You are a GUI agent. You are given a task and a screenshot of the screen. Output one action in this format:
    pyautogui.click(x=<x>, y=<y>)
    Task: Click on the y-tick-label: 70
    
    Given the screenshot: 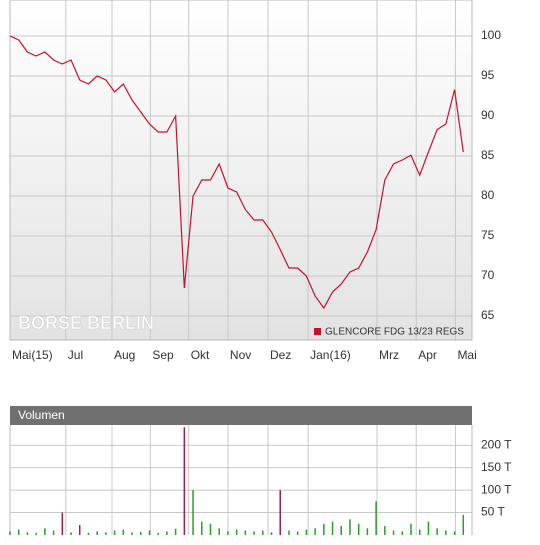 What is the action you would take?
    pyautogui.click(x=488, y=275)
    